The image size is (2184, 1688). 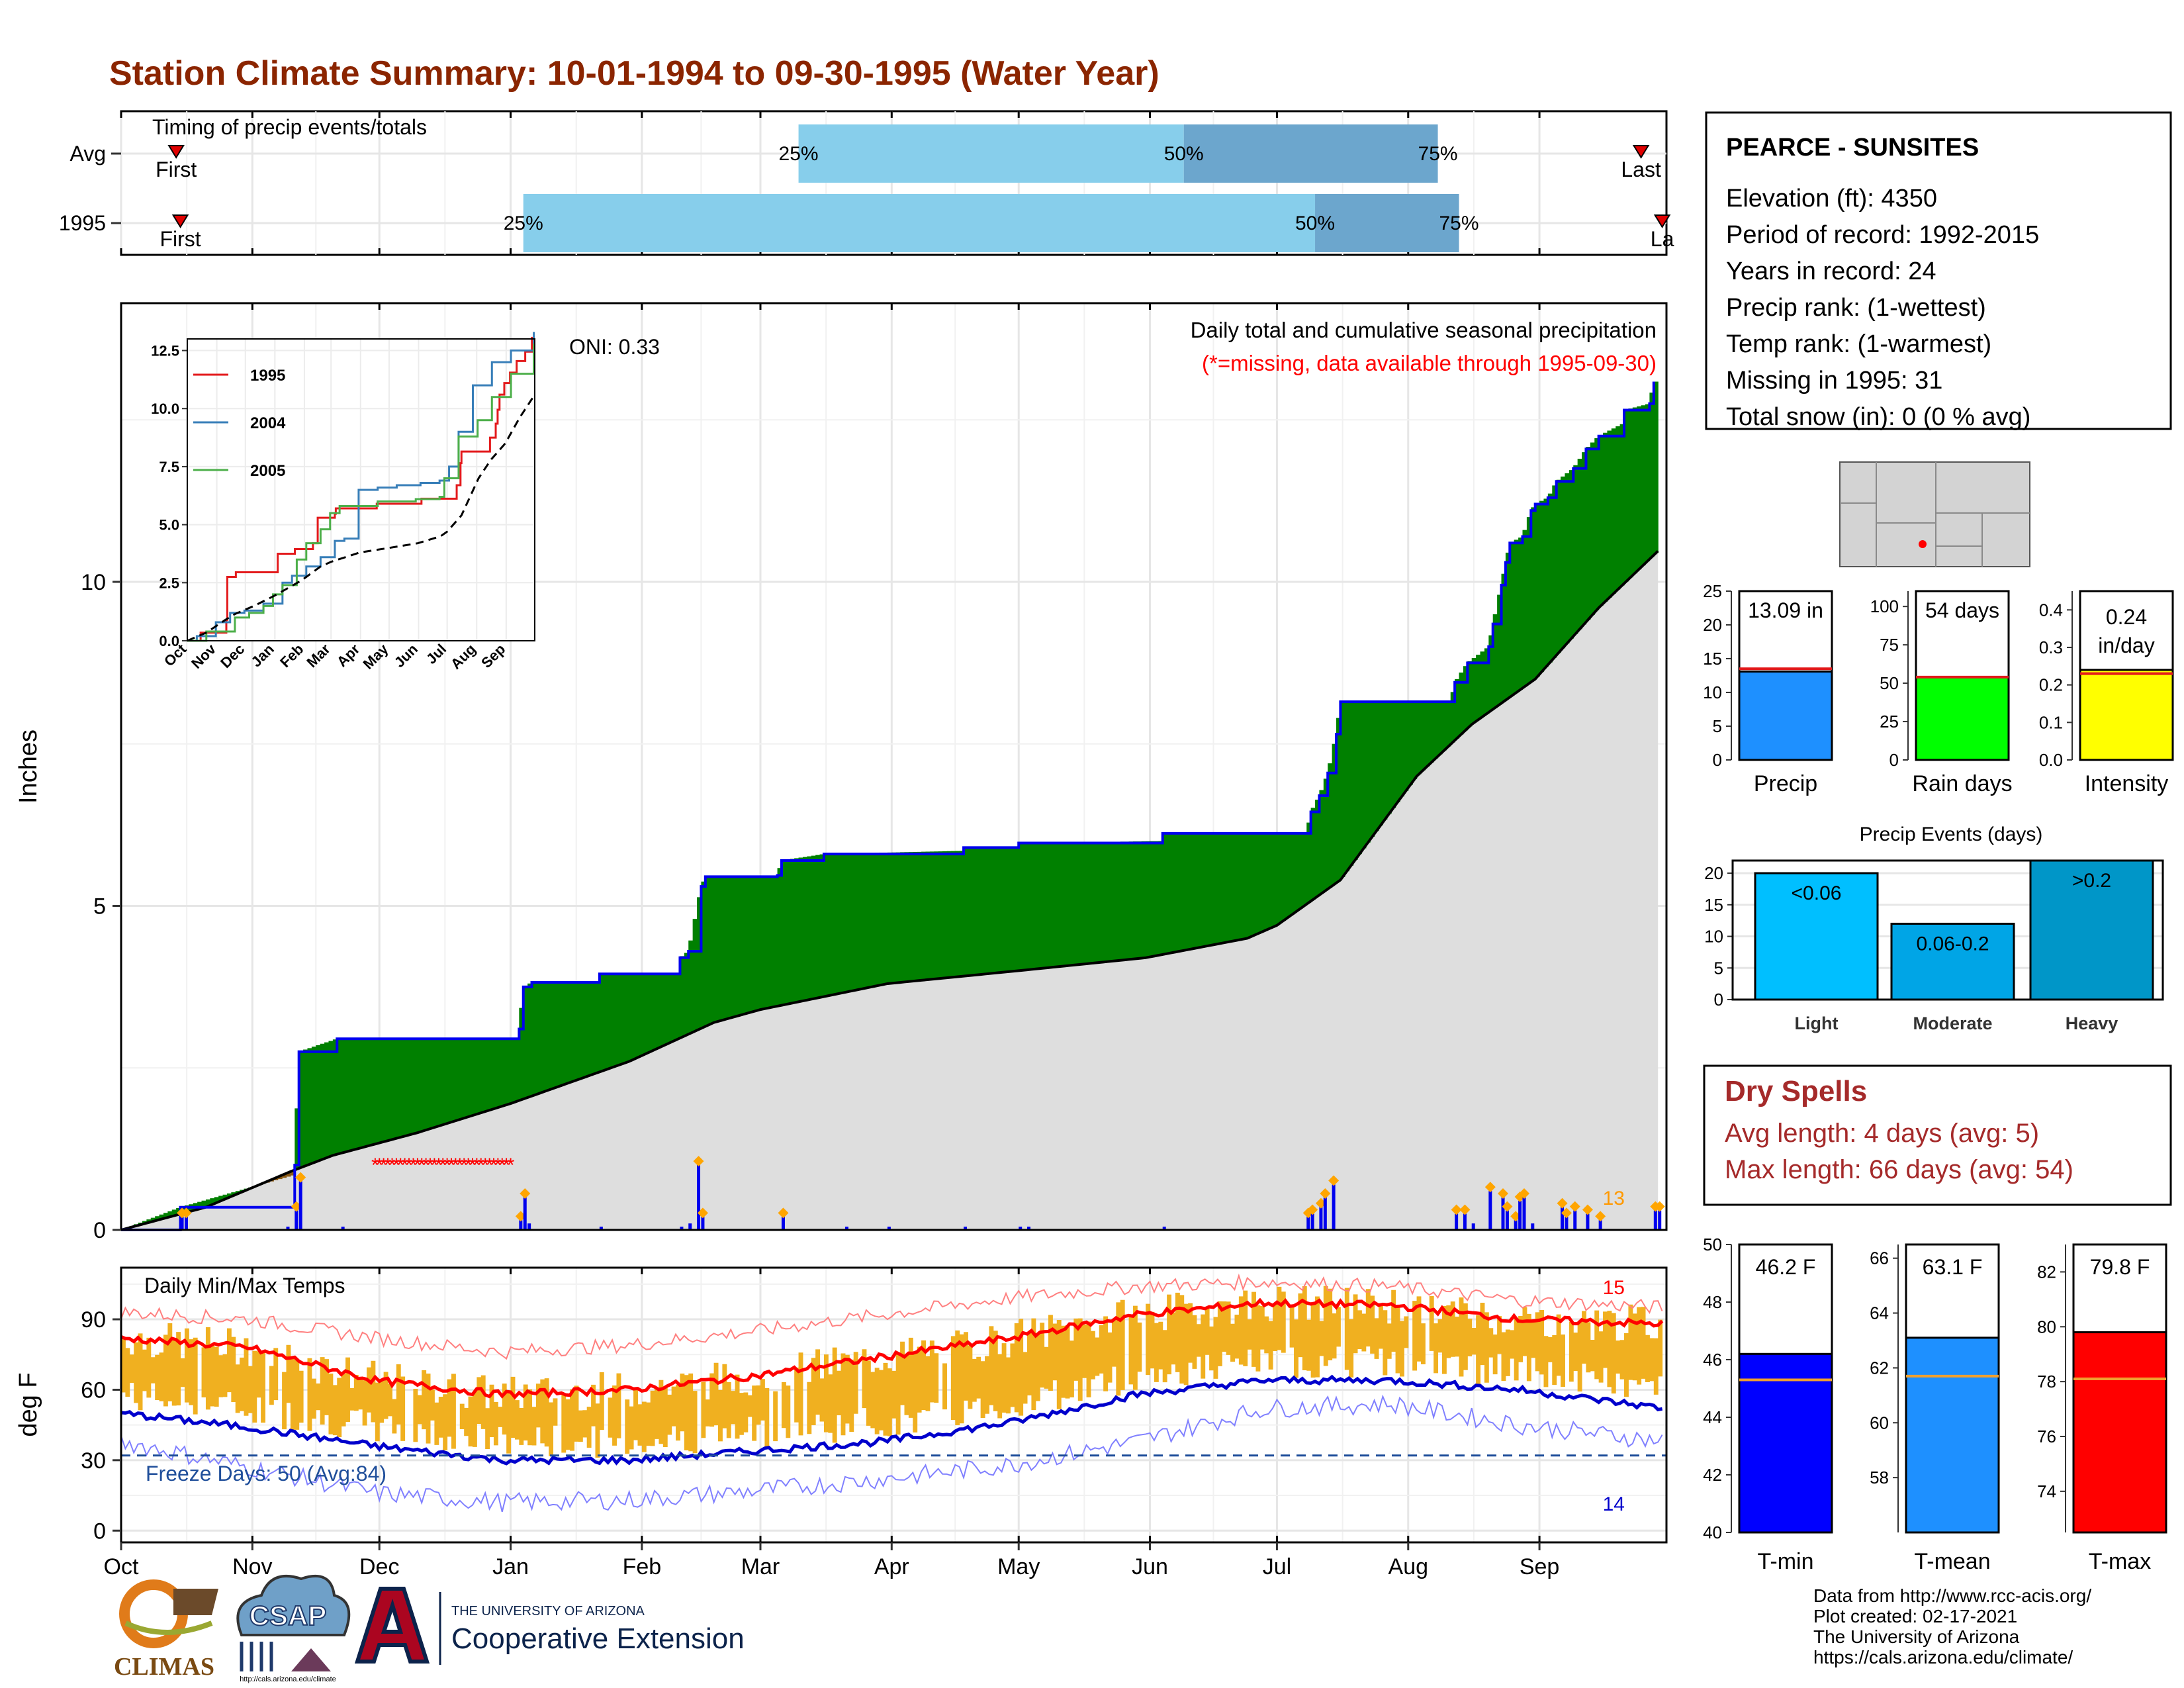 What do you see at coordinates (121, 1566) in the screenshot?
I see `month-tick-label: Oct` at bounding box center [121, 1566].